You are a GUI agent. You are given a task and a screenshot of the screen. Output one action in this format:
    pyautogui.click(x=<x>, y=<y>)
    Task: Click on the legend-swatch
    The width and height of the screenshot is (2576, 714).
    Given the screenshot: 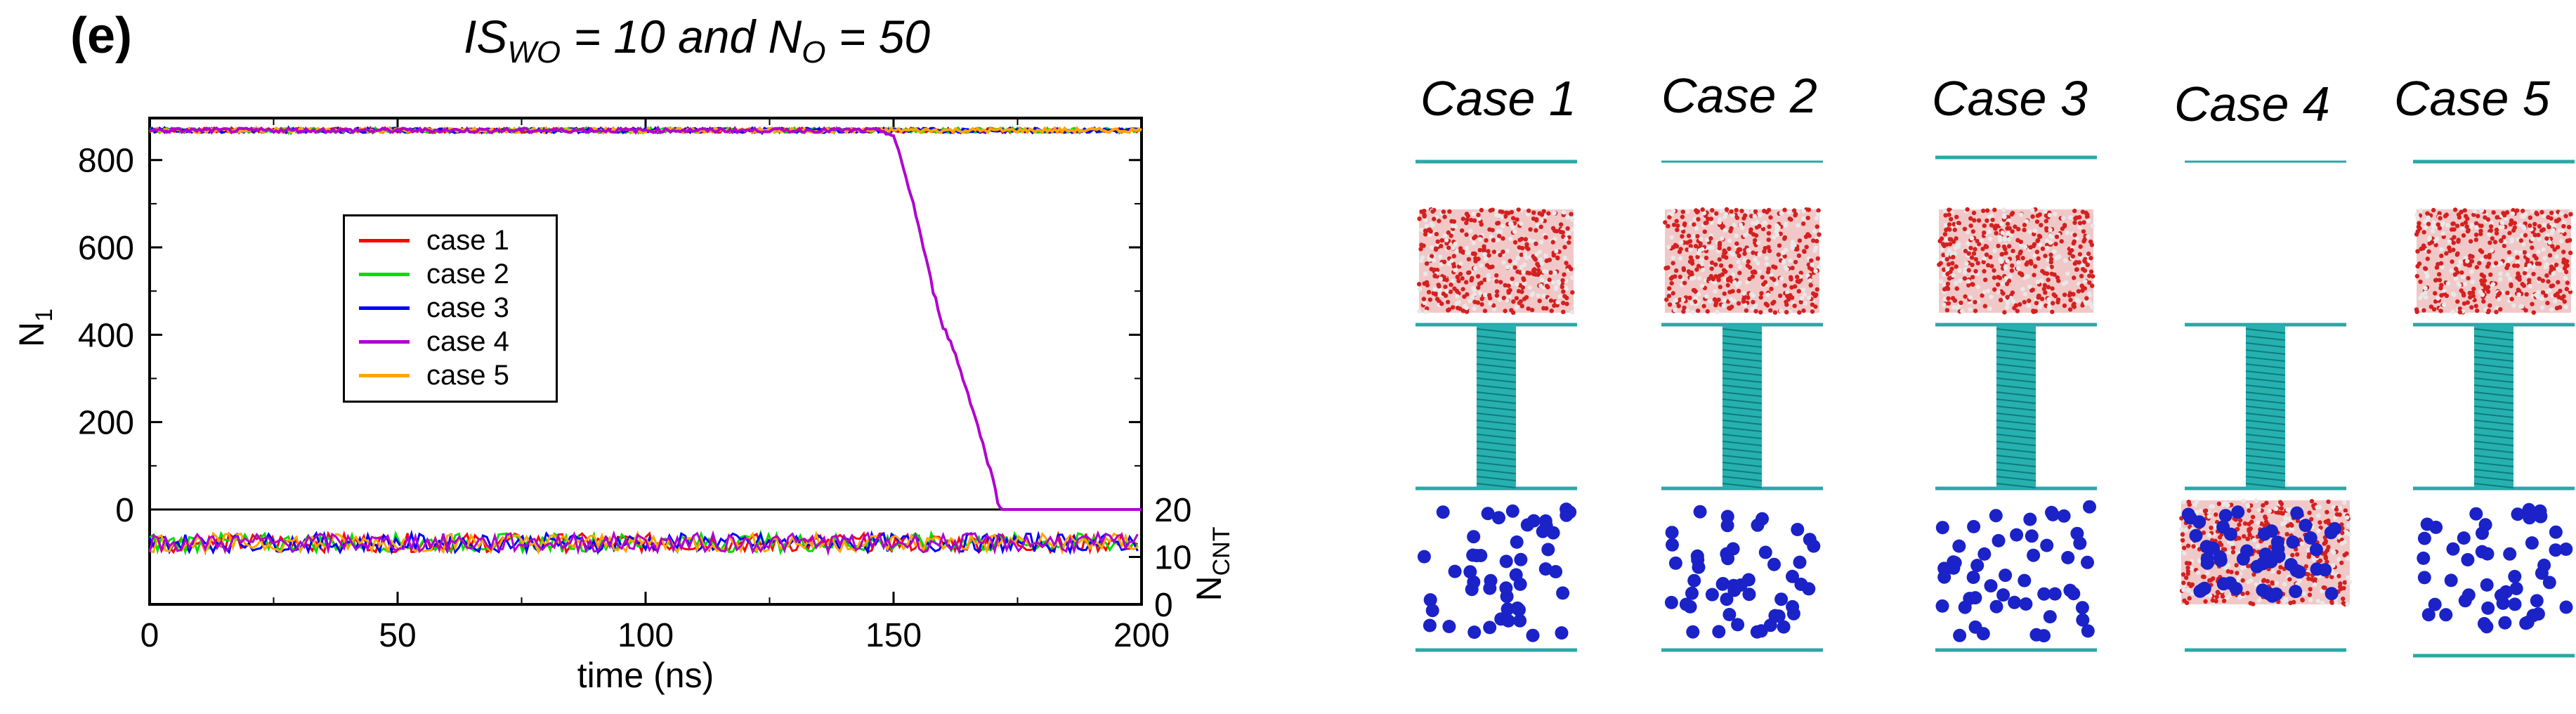 What is the action you would take?
    pyautogui.click(x=385, y=375)
    